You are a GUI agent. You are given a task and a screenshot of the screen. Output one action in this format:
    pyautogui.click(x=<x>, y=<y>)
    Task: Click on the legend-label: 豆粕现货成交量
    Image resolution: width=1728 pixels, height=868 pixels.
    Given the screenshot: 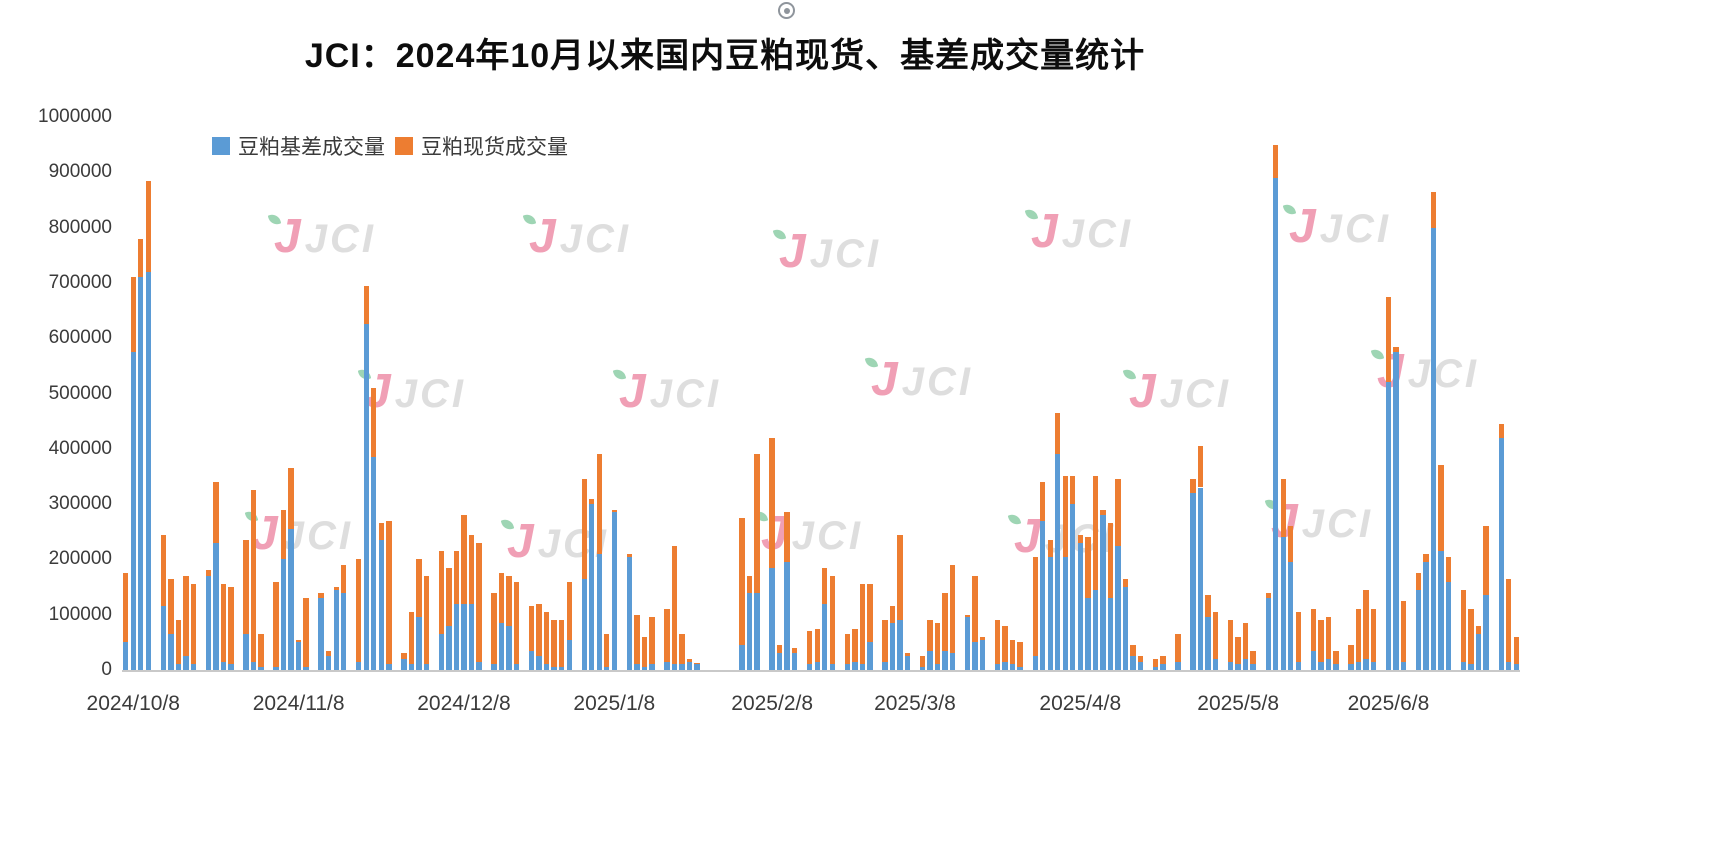 What is the action you would take?
    pyautogui.click(x=494, y=147)
    